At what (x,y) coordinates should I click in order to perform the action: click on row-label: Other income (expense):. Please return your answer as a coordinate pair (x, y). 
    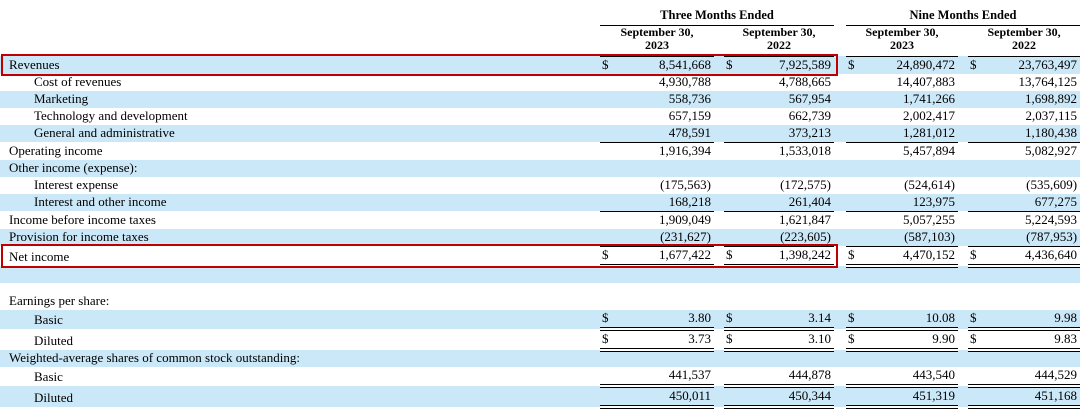
    Looking at the image, I should click on (300, 168).